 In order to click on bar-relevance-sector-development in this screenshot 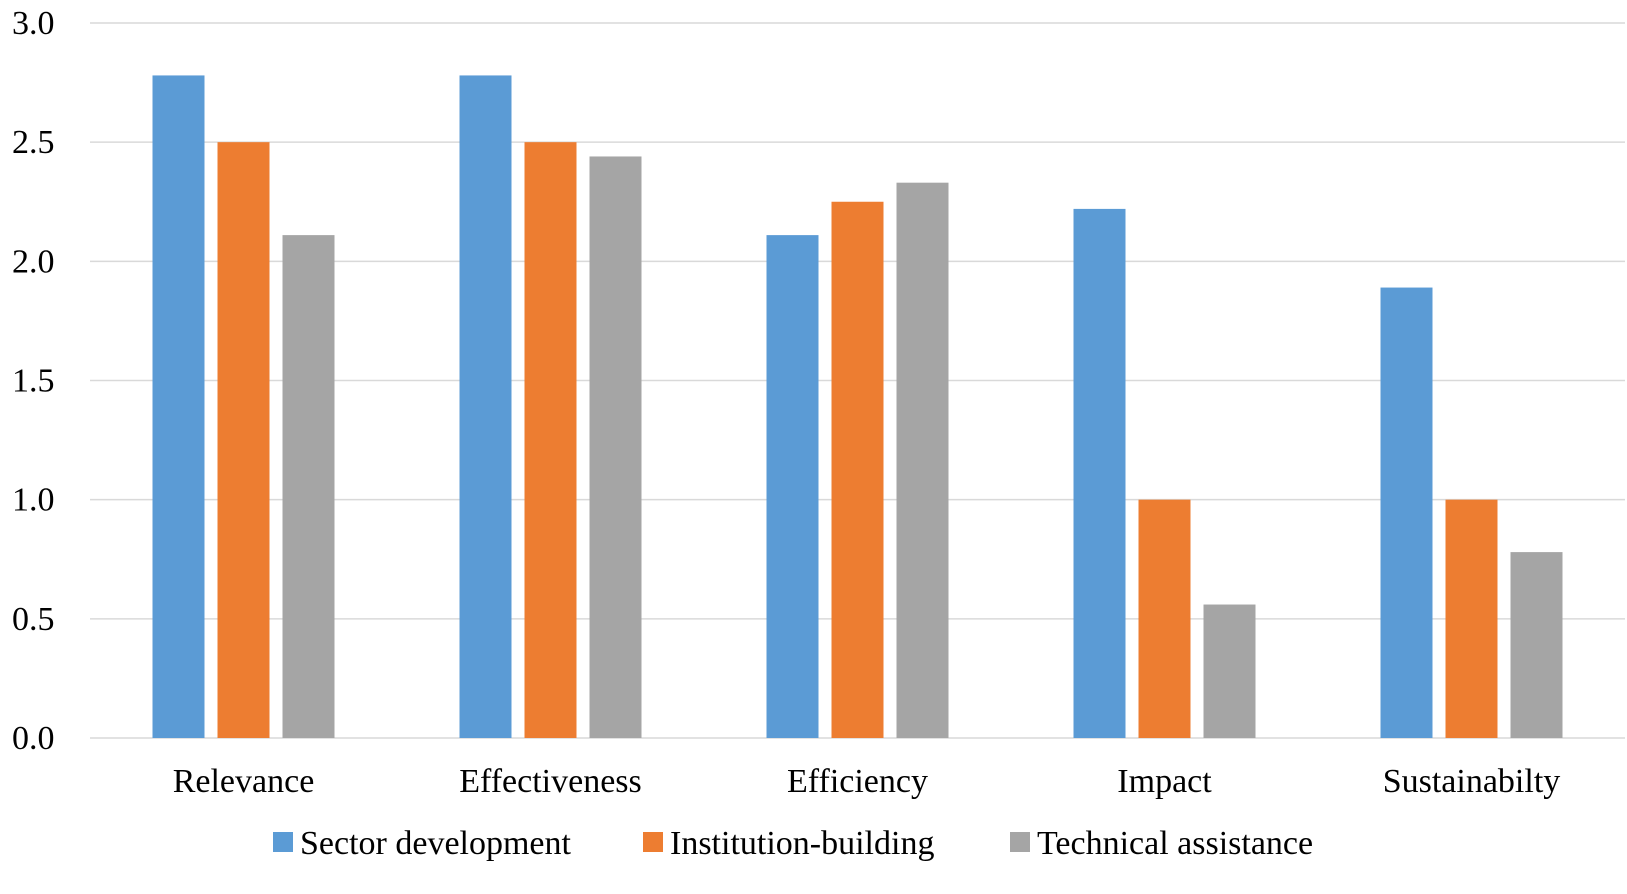, I will do `click(178, 406)`.